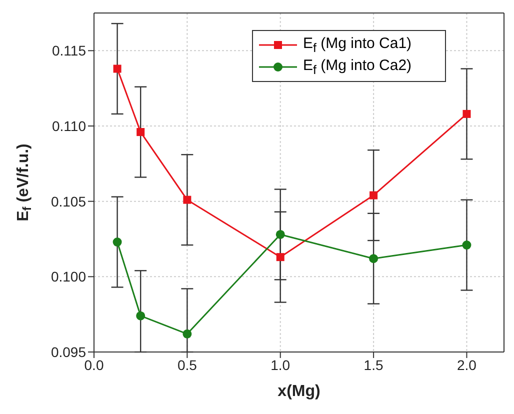 Image resolution: width=514 pixels, height=414 pixels. What do you see at coordinates (357, 67) in the screenshot?
I see `legend-label: E$_{f}$ (Mg into Ca2)` at bounding box center [357, 67].